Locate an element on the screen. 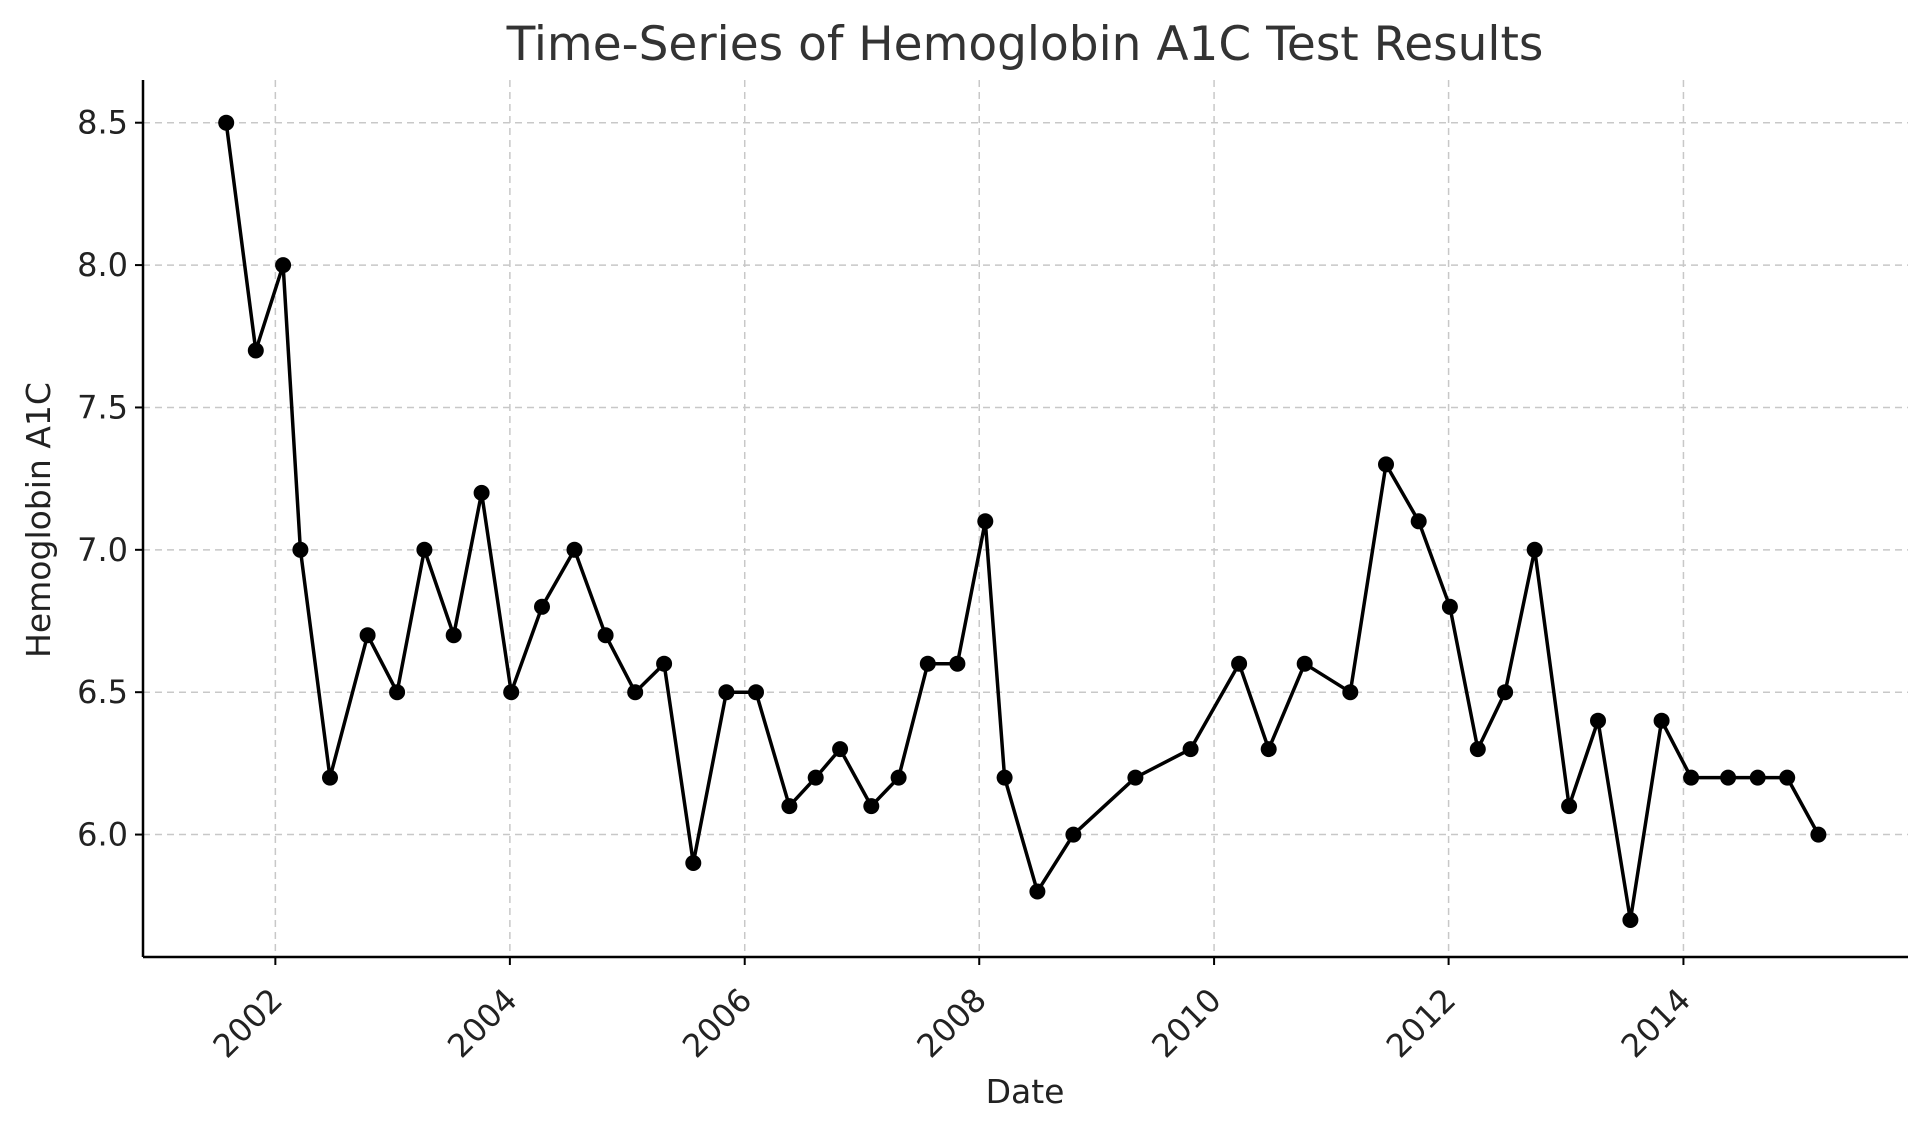 The width and height of the screenshot is (1920, 1129). x-tick-label: 2002 is located at coordinates (248, 1023).